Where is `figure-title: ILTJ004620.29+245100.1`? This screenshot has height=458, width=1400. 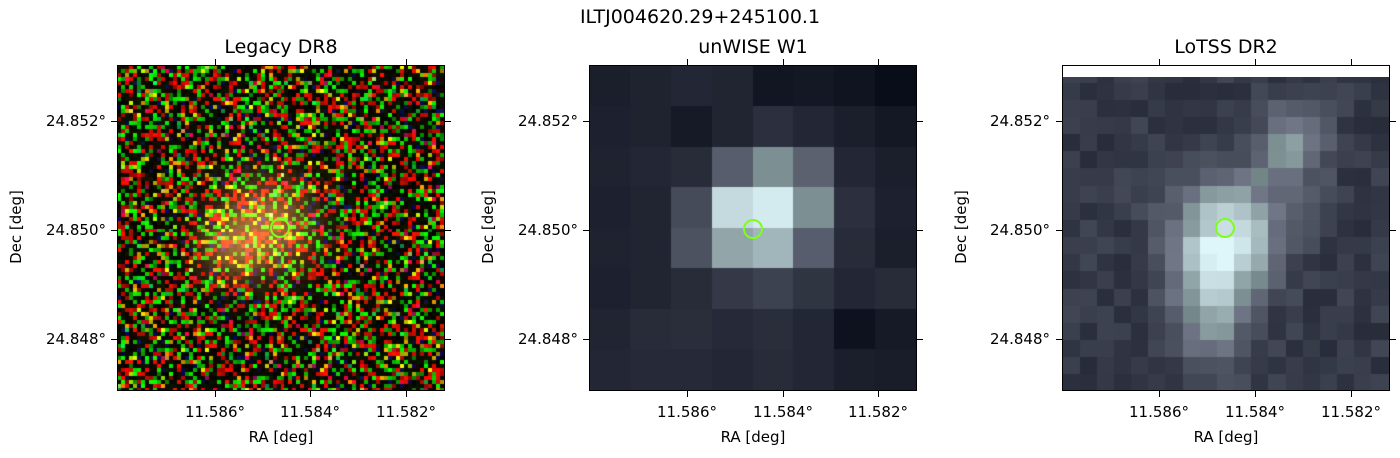
figure-title: ILTJ004620.29+245100.1 is located at coordinates (700, 17).